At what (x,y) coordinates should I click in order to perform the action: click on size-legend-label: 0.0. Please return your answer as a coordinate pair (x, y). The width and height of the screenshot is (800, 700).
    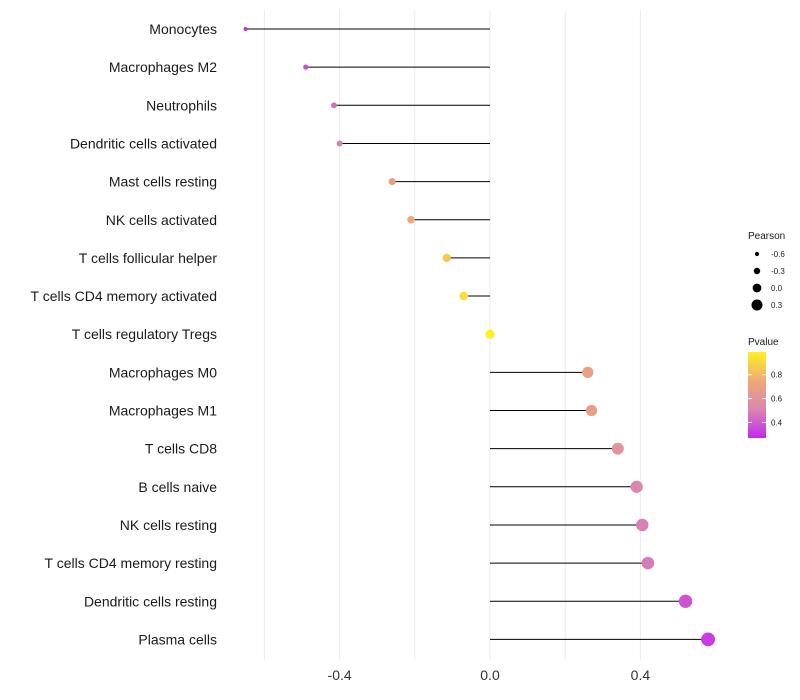
    Looking at the image, I should click on (777, 288).